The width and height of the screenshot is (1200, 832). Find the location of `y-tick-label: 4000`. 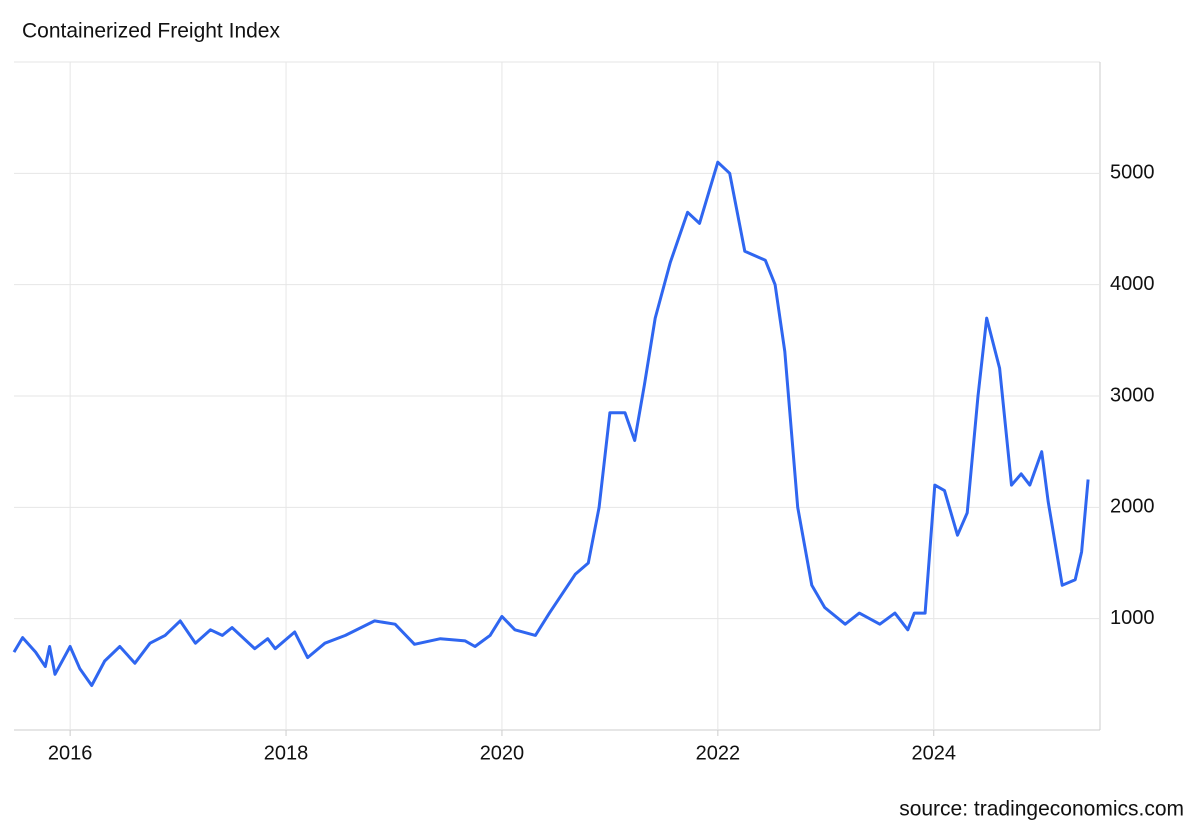

y-tick-label: 4000 is located at coordinates (1132, 284).